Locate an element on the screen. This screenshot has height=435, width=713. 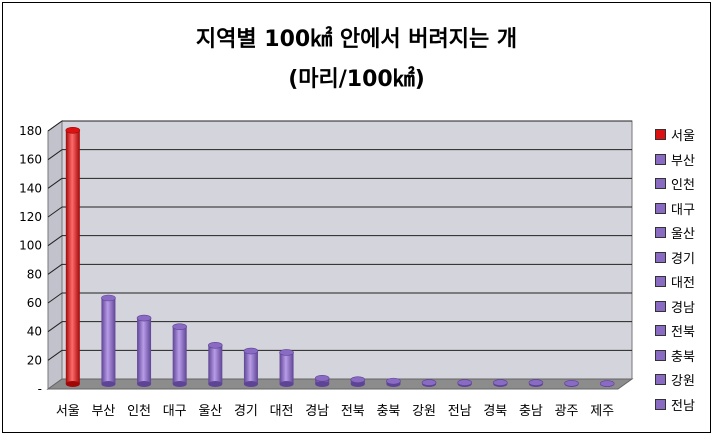
x-tick-label: 대전 is located at coordinates (282, 411).